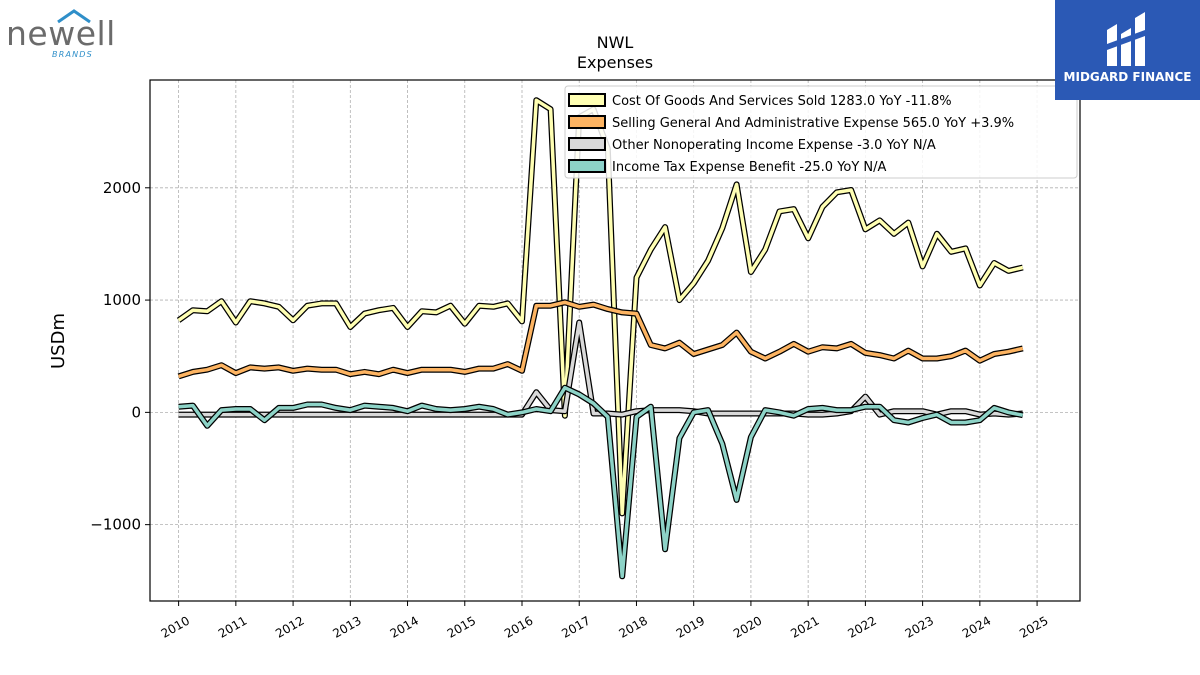 The width and height of the screenshot is (1200, 675). What do you see at coordinates (74, 16) in the screenshot?
I see `house-roof-icon` at bounding box center [74, 16].